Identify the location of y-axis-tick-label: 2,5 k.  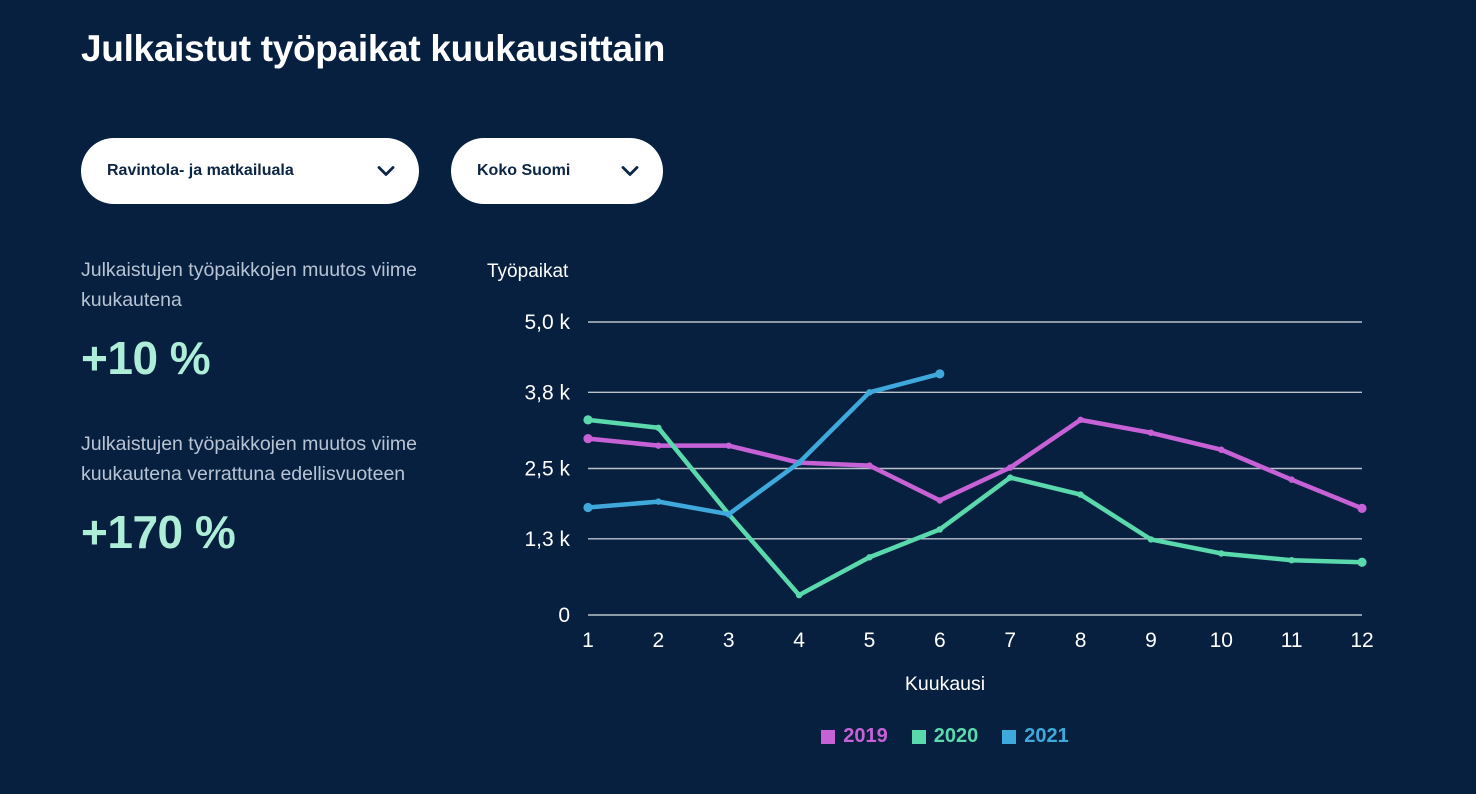
(547, 469).